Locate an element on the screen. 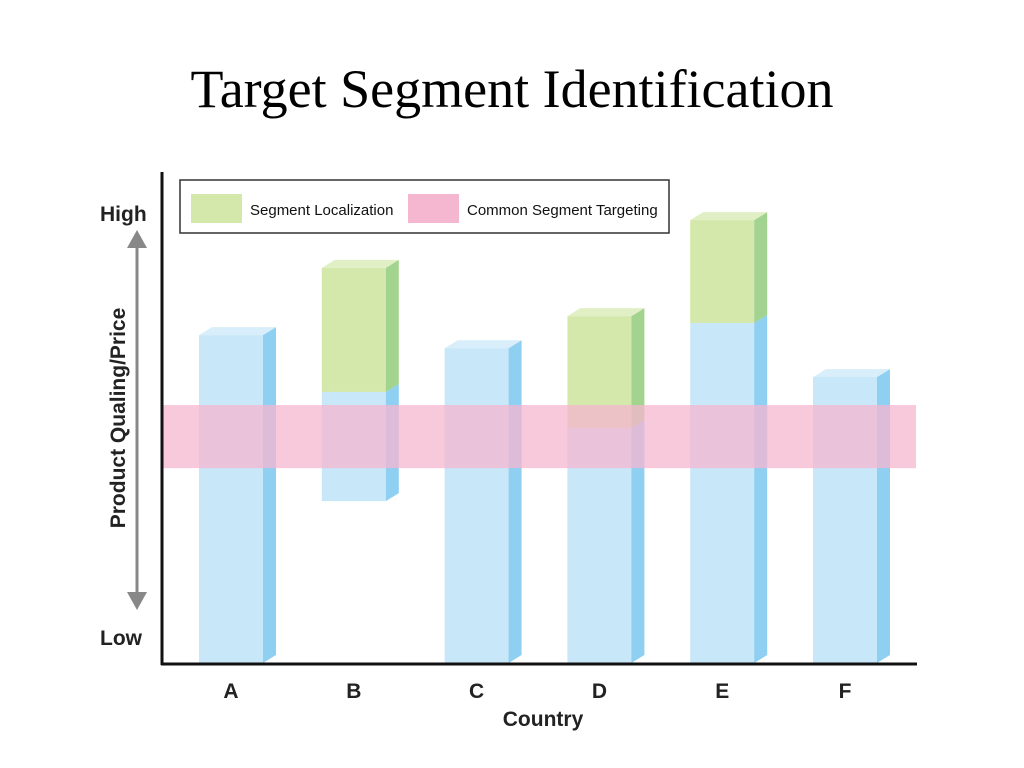 This screenshot has height=768, width=1024. bar-A-range is located at coordinates (237, 495).